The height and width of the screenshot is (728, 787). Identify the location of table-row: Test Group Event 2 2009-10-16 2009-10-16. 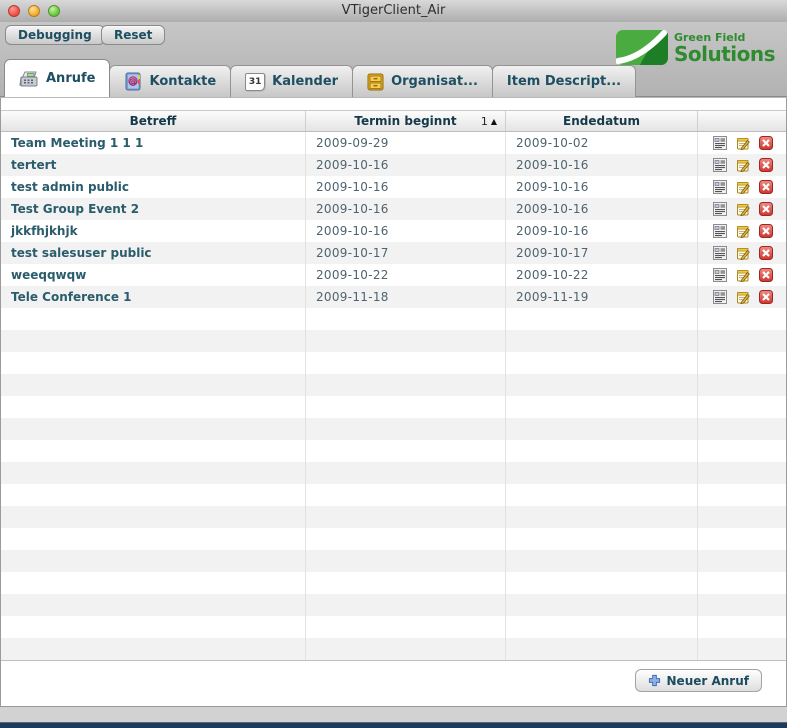
(393, 209).